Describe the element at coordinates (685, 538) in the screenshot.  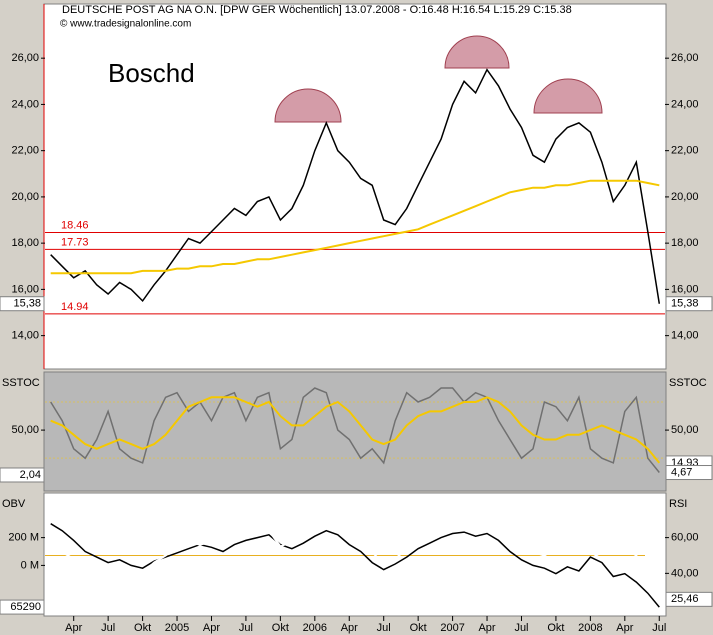
I see `y2-tick-label: 60,00` at that location.